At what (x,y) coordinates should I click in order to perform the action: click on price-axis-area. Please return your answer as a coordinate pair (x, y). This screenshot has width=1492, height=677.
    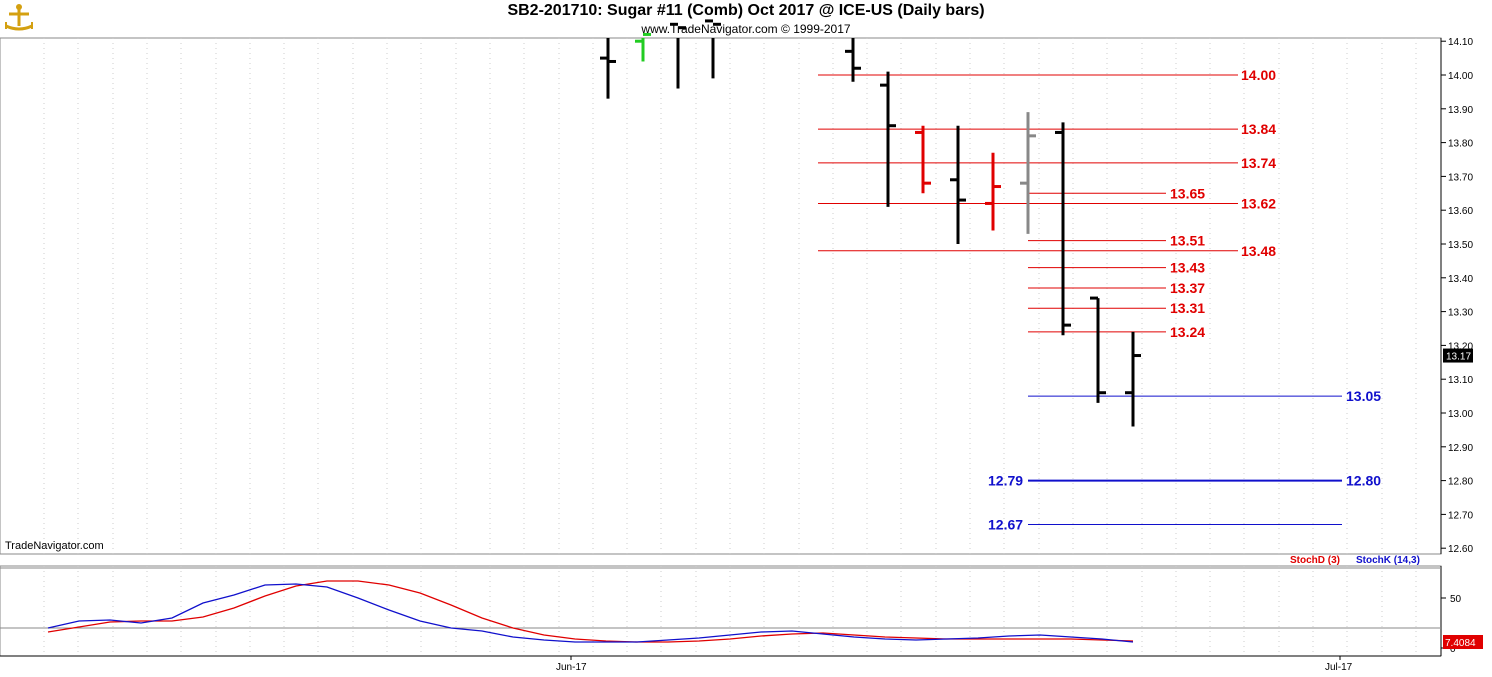
    Looking at the image, I should click on (1466, 296).